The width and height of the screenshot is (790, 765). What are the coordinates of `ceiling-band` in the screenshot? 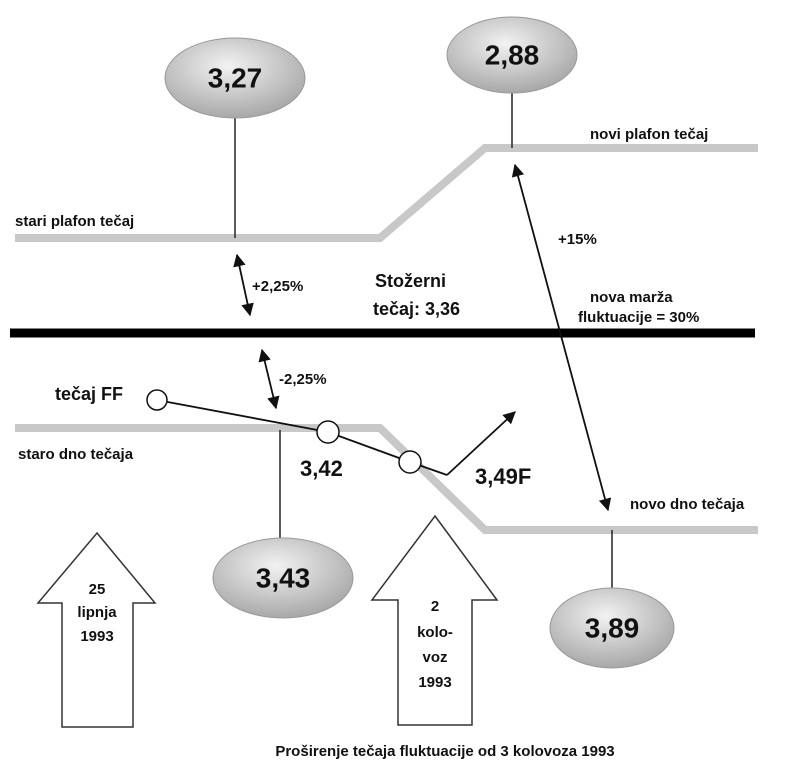 It's located at (386, 193).